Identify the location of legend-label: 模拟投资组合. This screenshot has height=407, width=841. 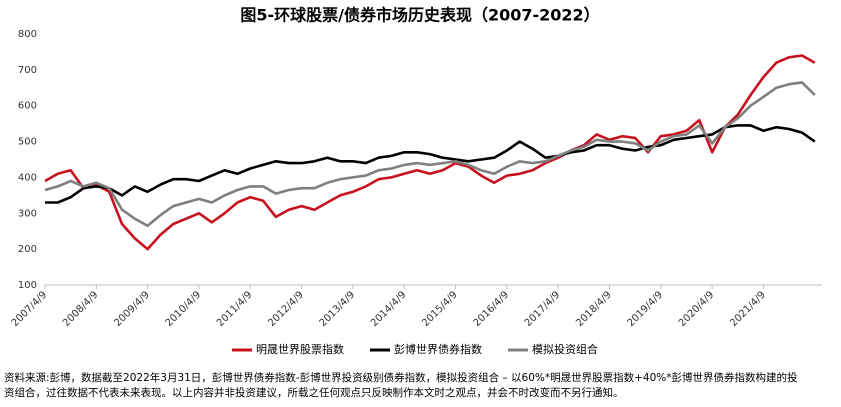
(565, 349).